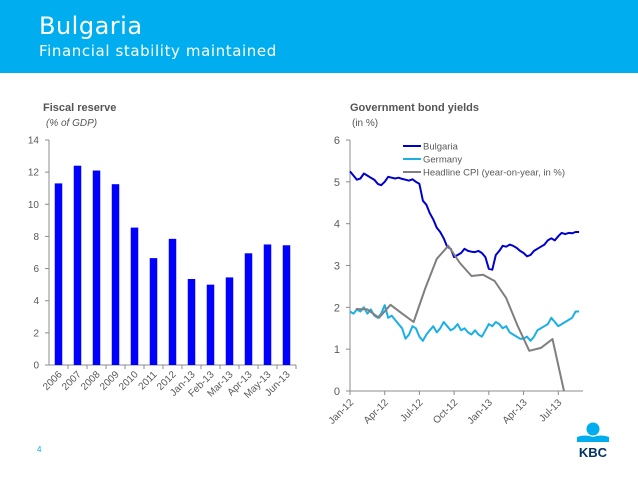 The height and width of the screenshot is (479, 638). I want to click on x-tick-label: Apr-13, so click(515, 411).